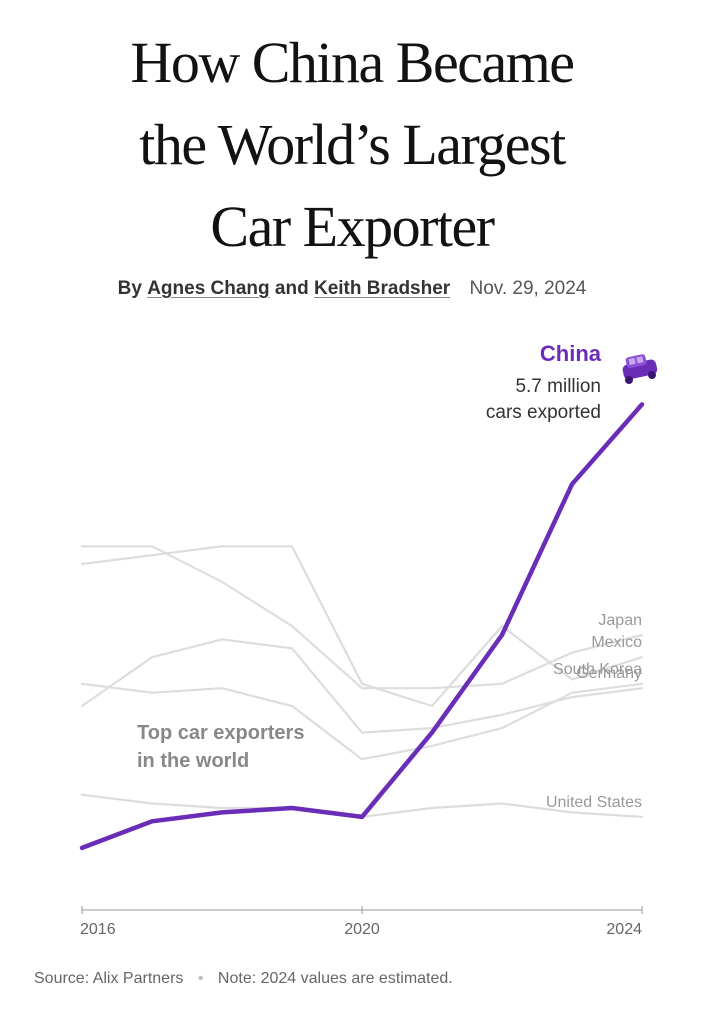 The width and height of the screenshot is (704, 1018). What do you see at coordinates (208, 288) in the screenshot?
I see `author-link-agnes-chang: Agnes Chang` at bounding box center [208, 288].